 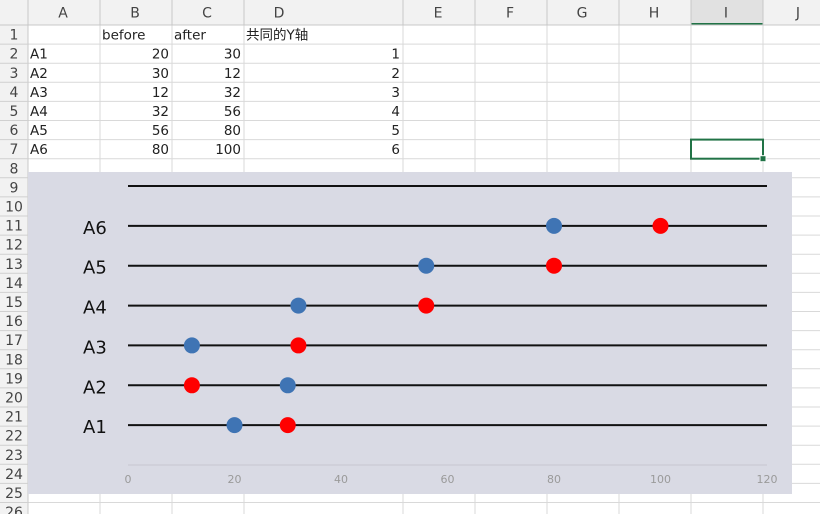 I want to click on cell: 20, so click(x=160, y=55).